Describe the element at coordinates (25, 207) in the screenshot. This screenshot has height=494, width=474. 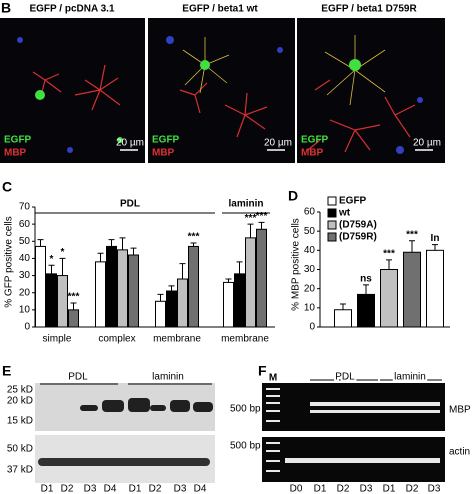
I see `y-tick-label: 70` at that location.